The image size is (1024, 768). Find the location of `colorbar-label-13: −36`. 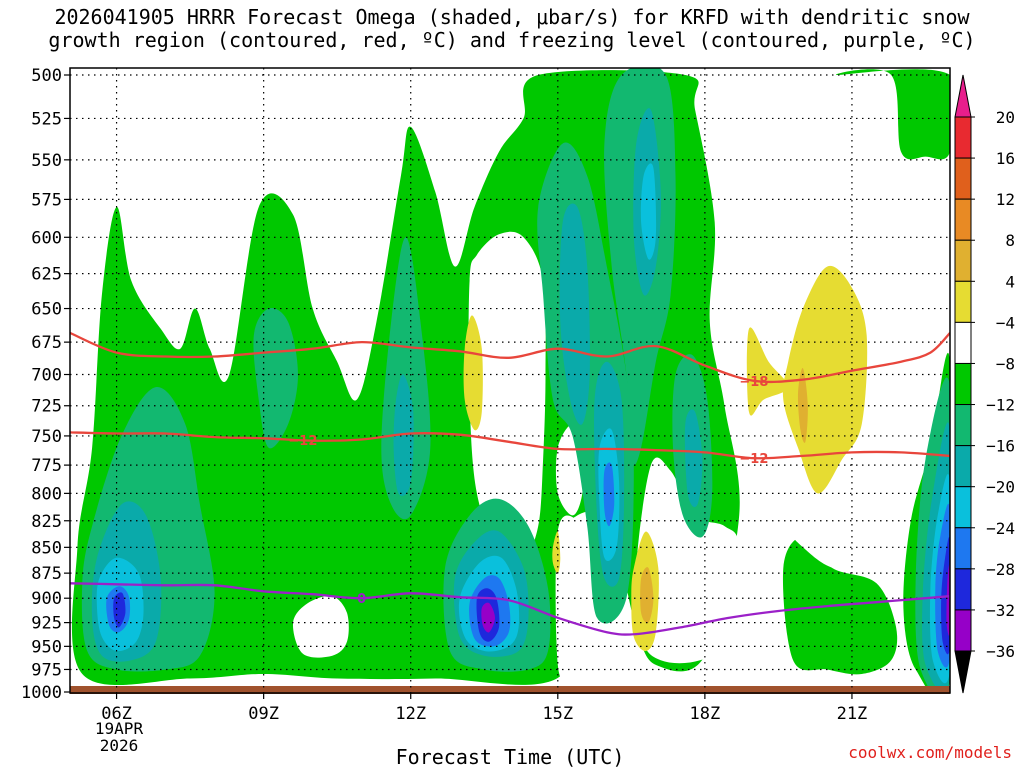

colorbar-label-13: −36 is located at coordinates (1000, 651).